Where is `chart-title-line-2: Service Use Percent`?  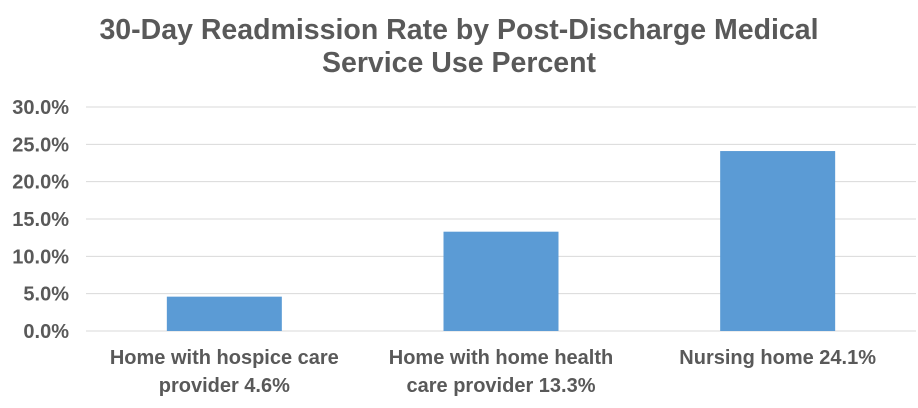
chart-title-line-2: Service Use Percent is located at coordinates (459, 63).